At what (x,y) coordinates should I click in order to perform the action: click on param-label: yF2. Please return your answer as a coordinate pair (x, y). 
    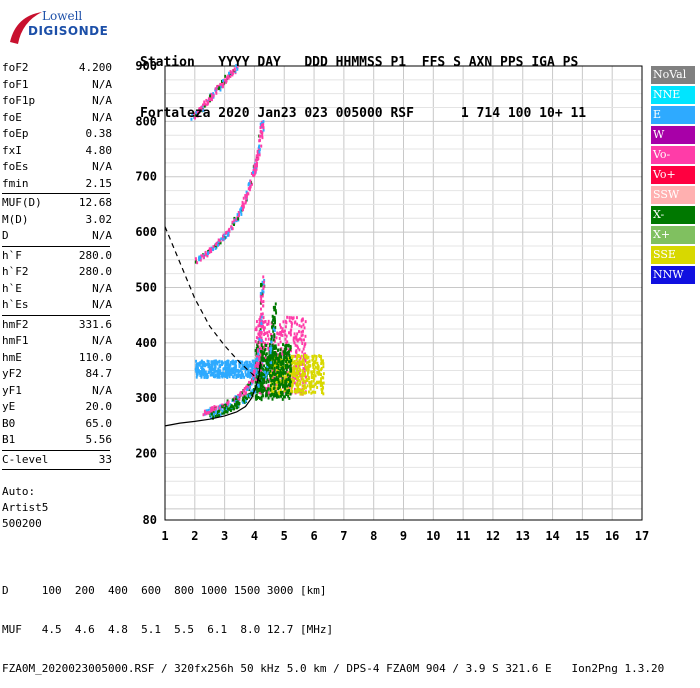
    Looking at the image, I should click on (12, 373).